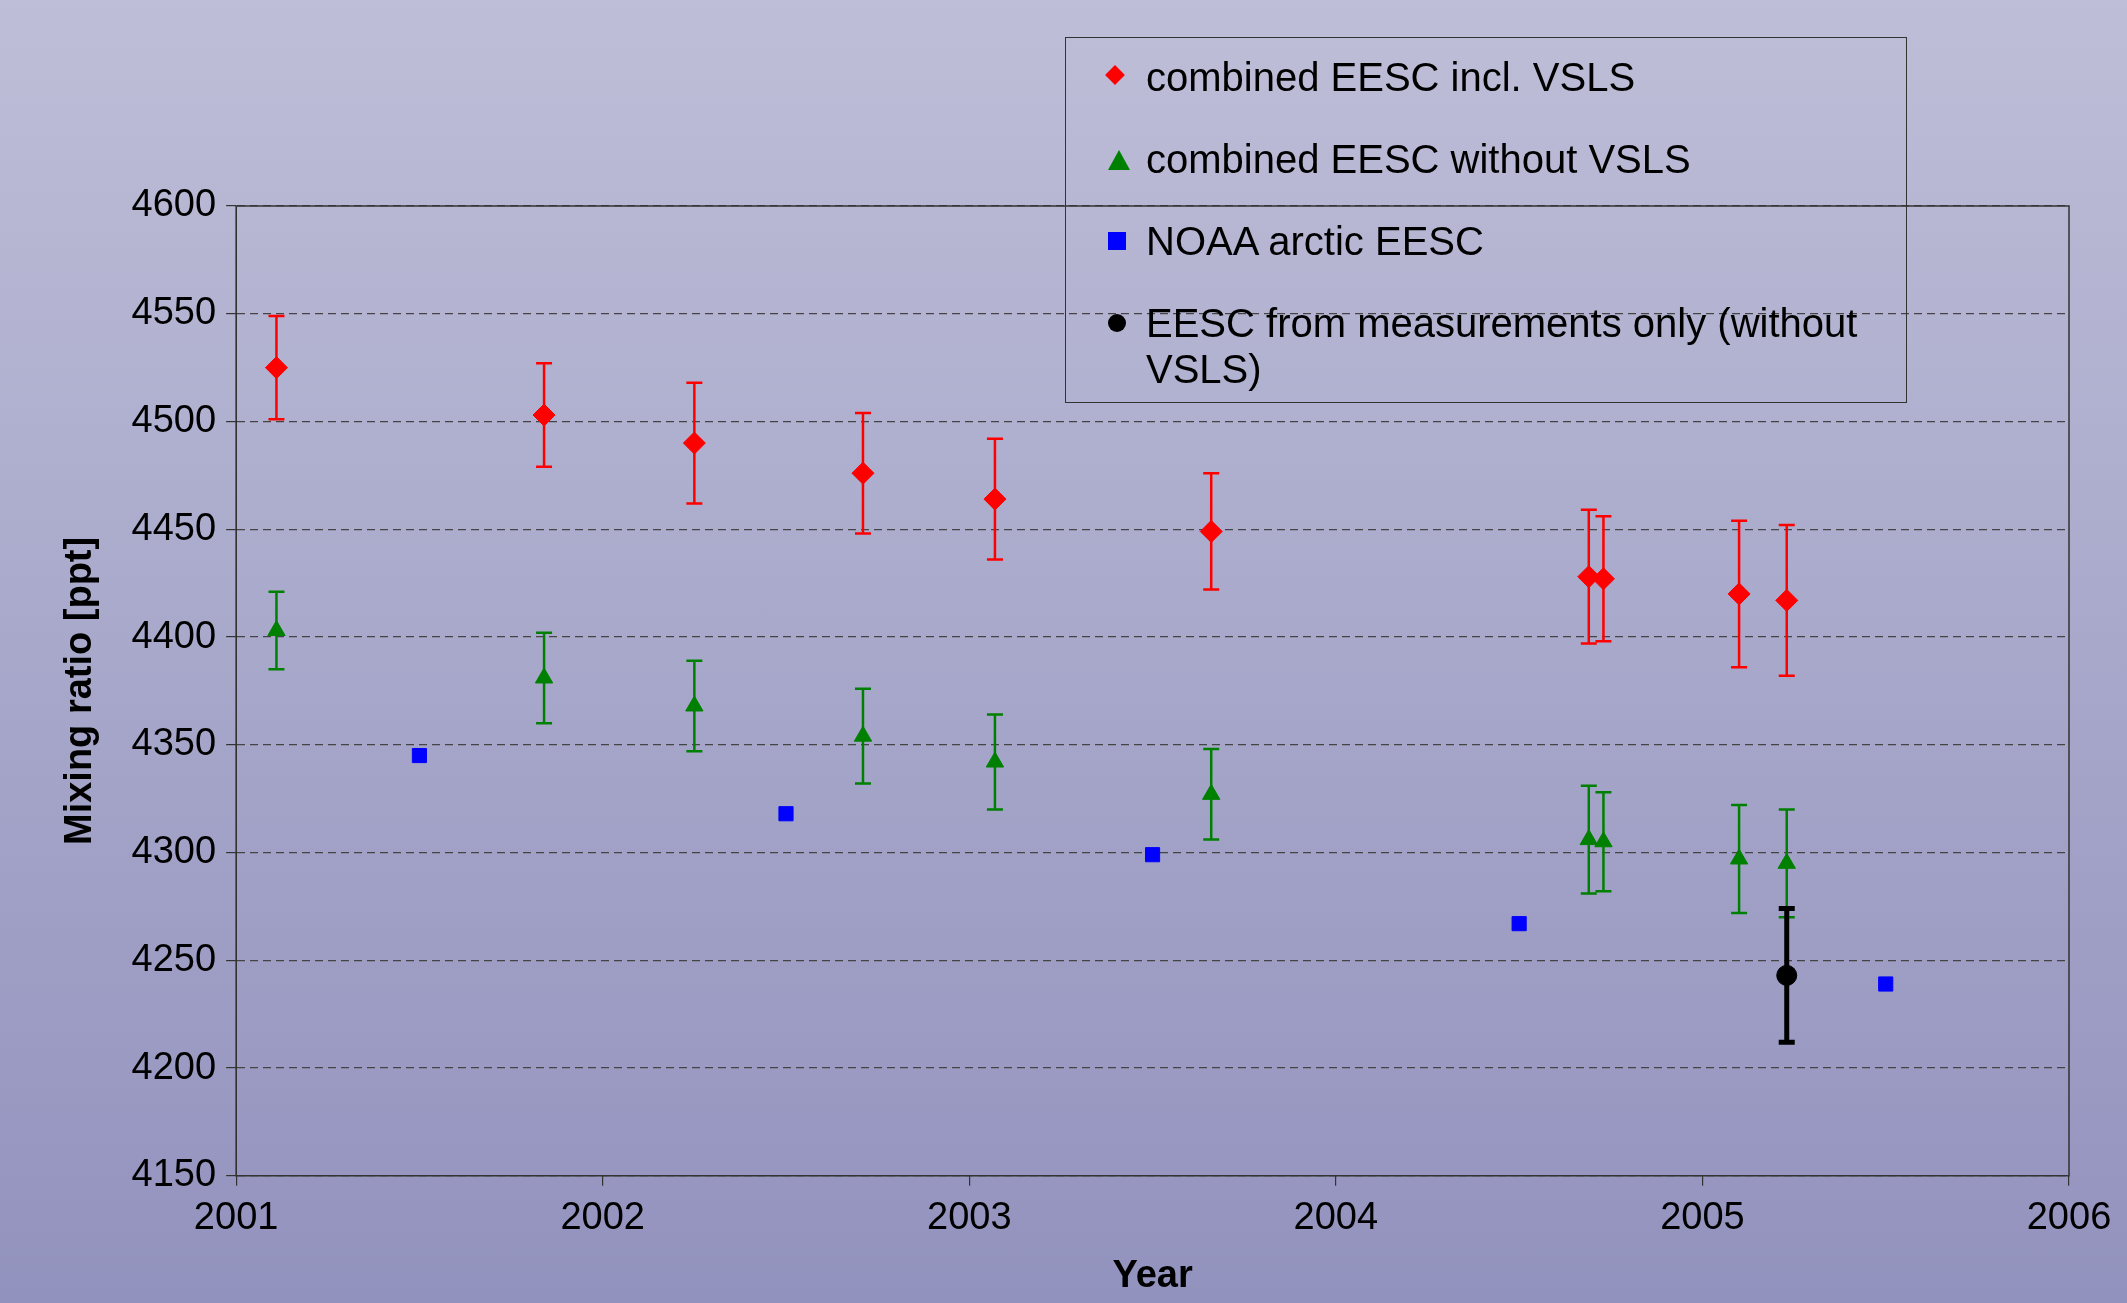 The width and height of the screenshot is (2127, 1303). I want to click on x-tick-label: 2004, so click(1336, 1216).